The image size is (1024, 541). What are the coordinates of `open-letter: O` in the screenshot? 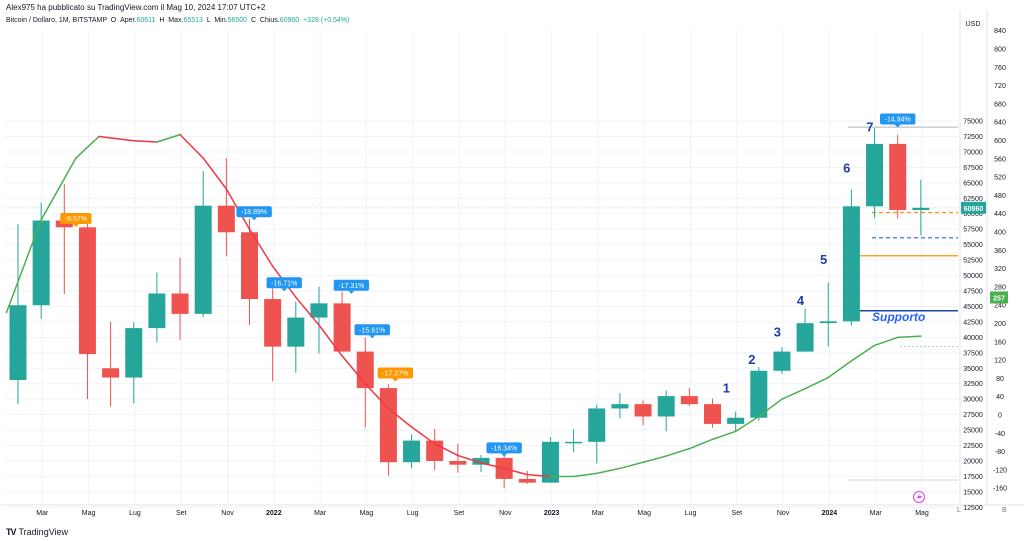 It's located at (113, 20).